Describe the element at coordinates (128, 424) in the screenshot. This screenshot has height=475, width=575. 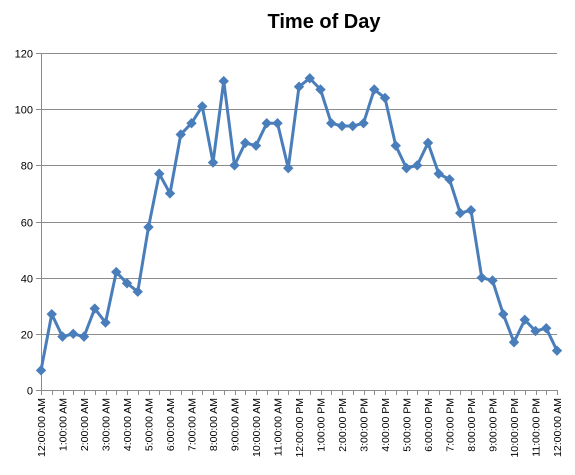
I see `x-tick-label: 4:00:00 AM` at that location.